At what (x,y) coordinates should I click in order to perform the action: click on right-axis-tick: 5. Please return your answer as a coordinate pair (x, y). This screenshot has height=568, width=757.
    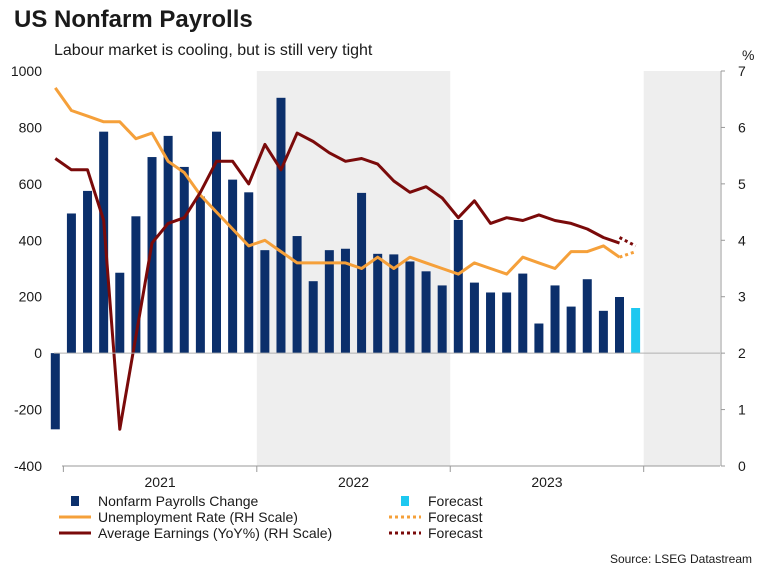
    Looking at the image, I should click on (742, 184).